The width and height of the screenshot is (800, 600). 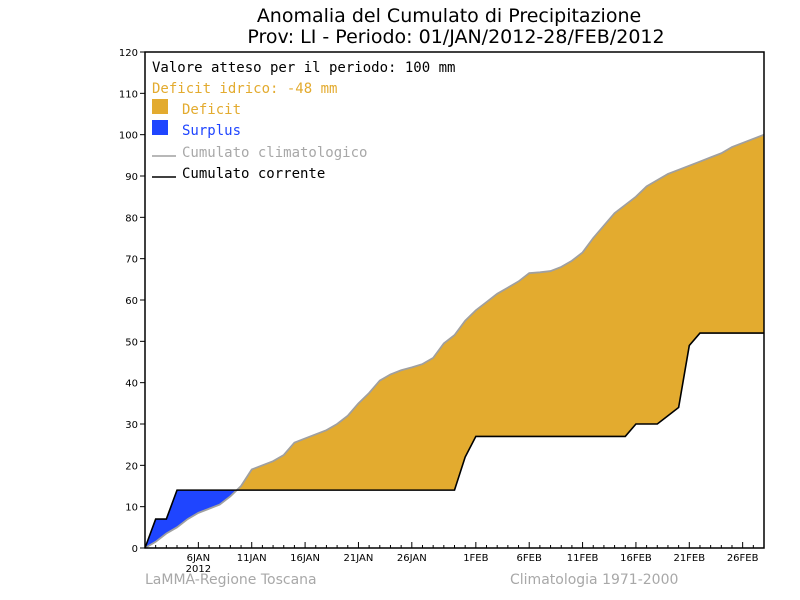 I want to click on x-tick-label: 26JAN, so click(x=412, y=558).